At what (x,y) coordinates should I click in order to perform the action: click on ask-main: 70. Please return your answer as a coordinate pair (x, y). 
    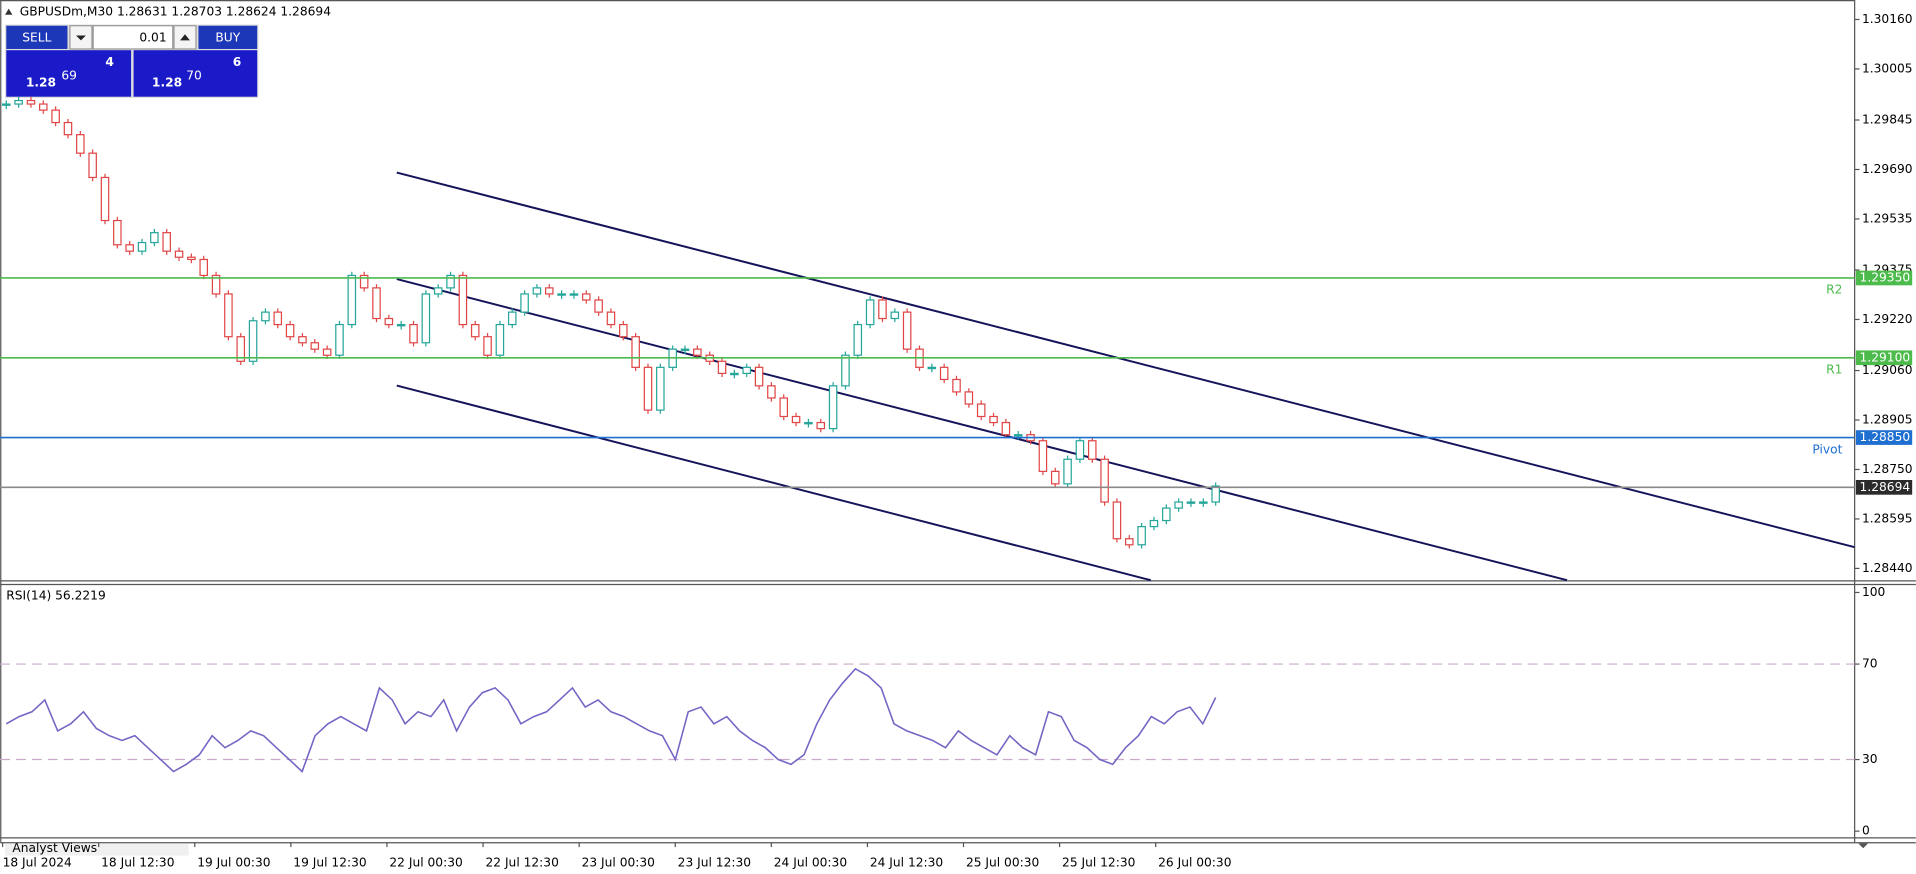
    Looking at the image, I should click on (194, 75).